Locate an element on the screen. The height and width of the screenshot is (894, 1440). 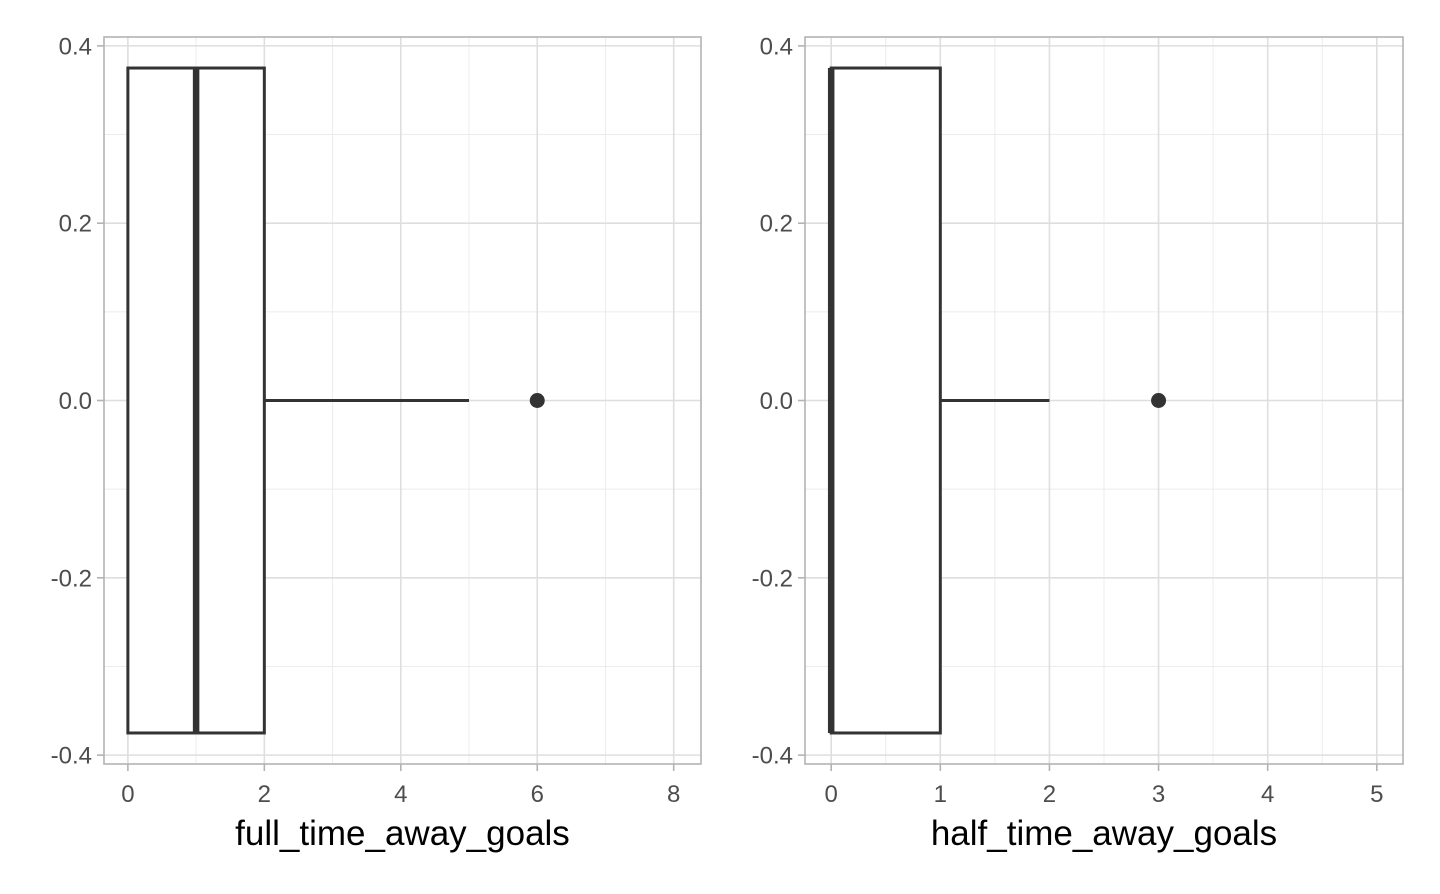
x-axis-title: full_time_away_goals is located at coordinates (402, 833).